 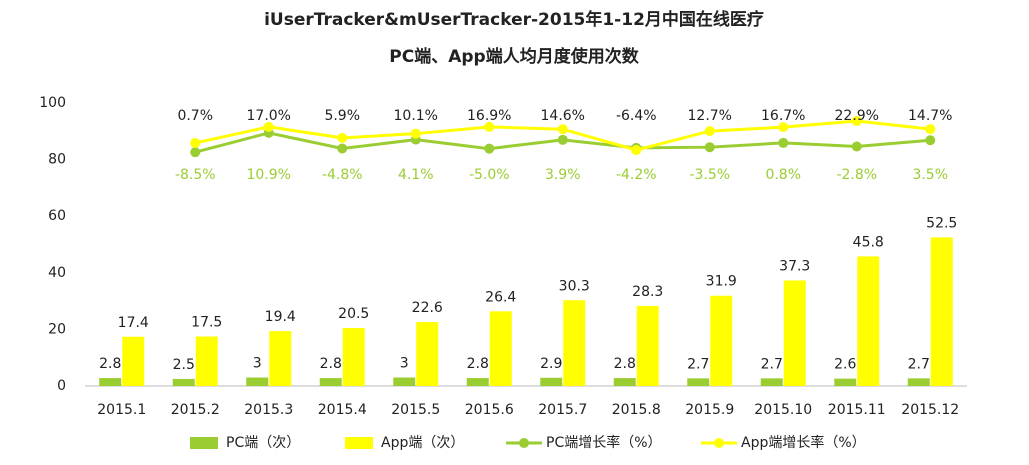 I want to click on bar-label: 30.3, so click(x=574, y=286).